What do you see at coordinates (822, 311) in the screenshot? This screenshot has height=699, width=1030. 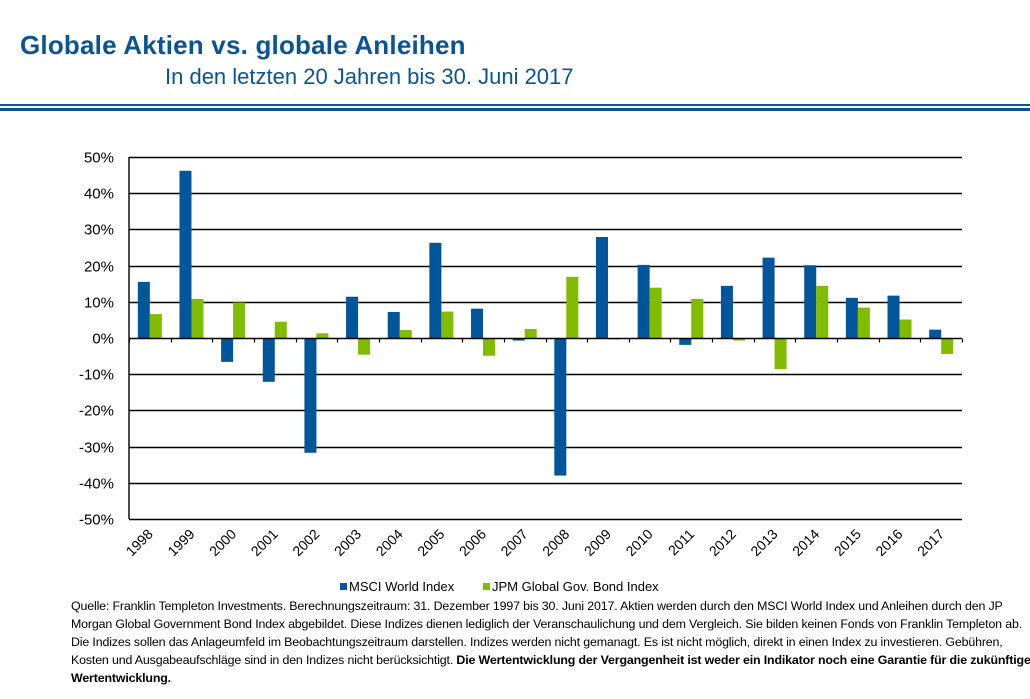 I see `bar-jpm-2014` at bounding box center [822, 311].